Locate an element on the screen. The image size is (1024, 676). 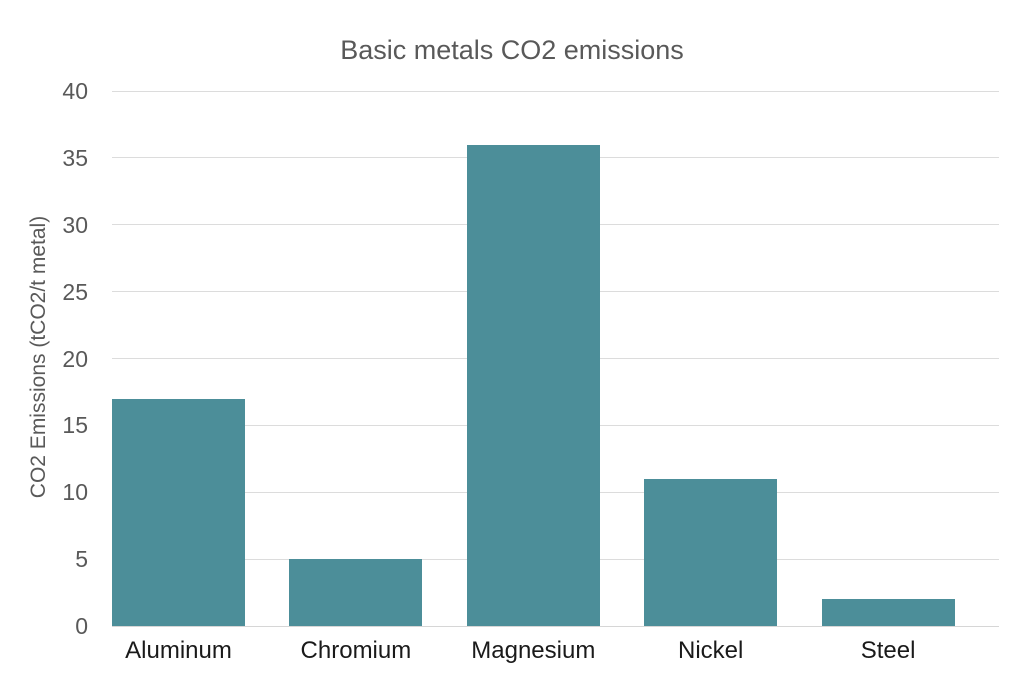
chart-title: Basic metals CO2 emissions is located at coordinates (512, 50).